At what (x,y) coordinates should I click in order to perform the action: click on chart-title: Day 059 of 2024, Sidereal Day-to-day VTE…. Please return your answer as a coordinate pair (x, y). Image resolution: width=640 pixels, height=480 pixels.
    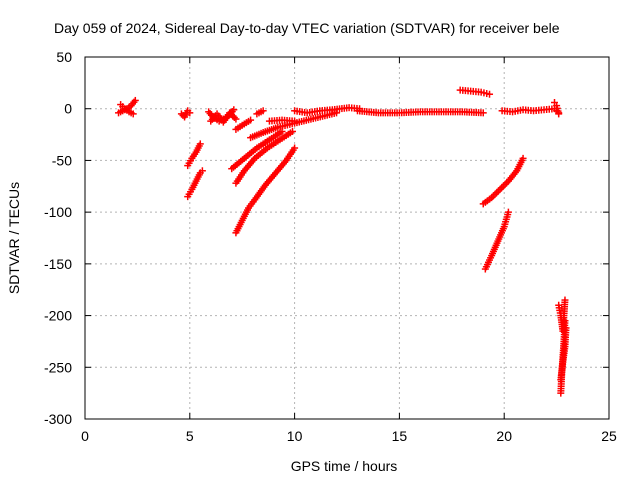
    Looking at the image, I should click on (307, 28).